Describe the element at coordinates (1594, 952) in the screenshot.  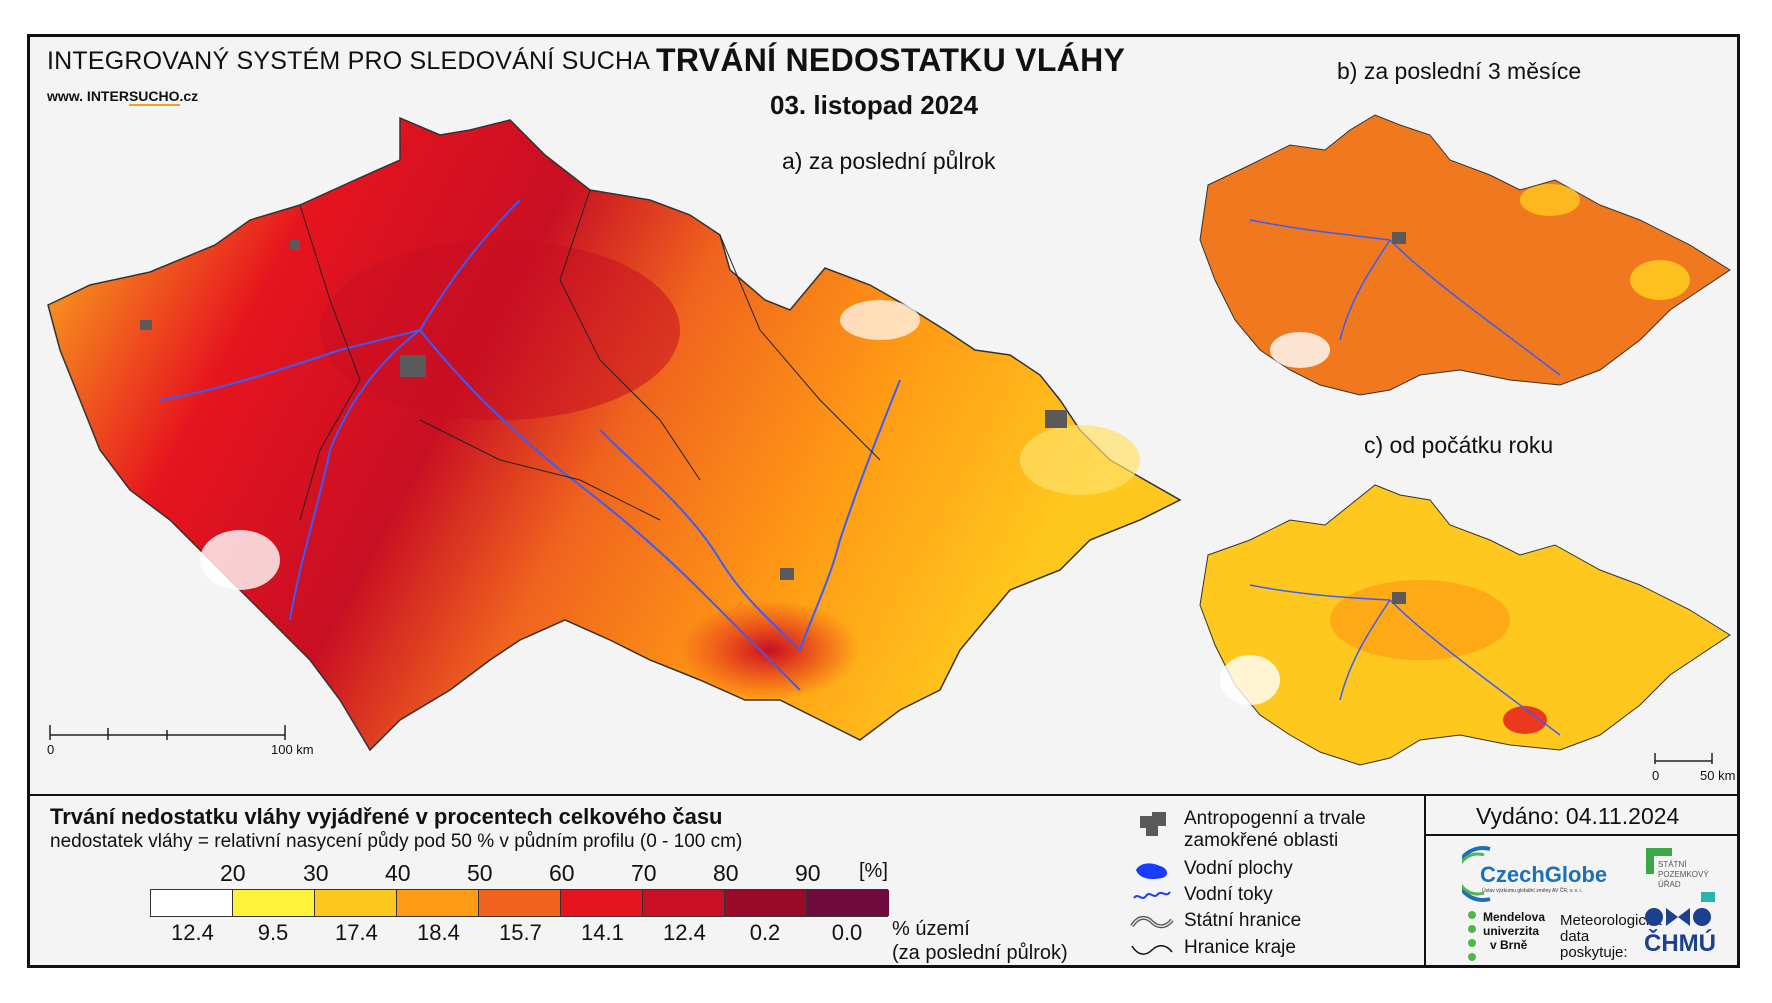
I see `met-line3: poskytuje:` at that location.